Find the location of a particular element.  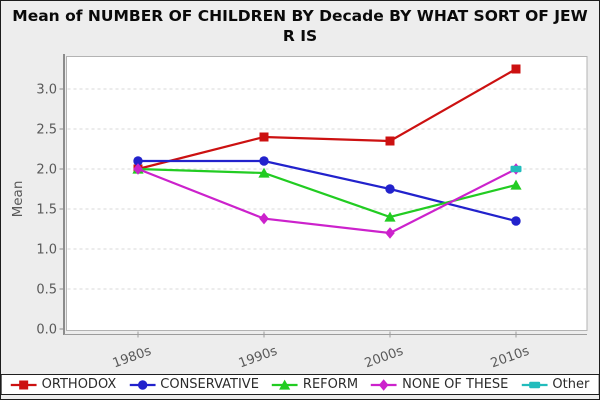

legend-label: REFORM is located at coordinates (330, 384).